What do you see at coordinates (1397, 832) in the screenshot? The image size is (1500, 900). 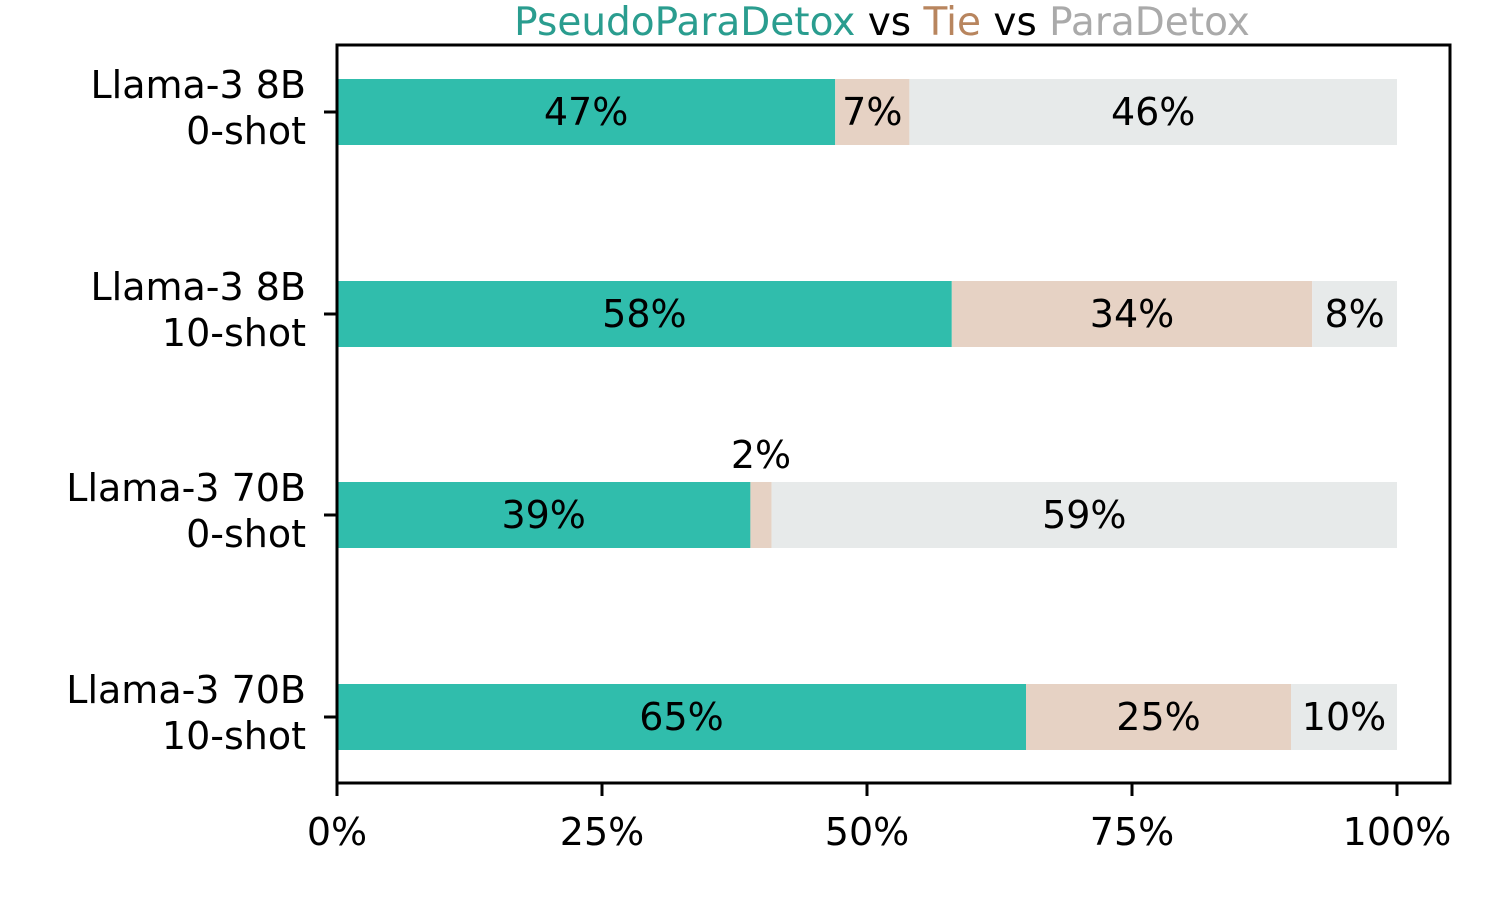 I see `x-tick-label: 100%` at bounding box center [1397, 832].